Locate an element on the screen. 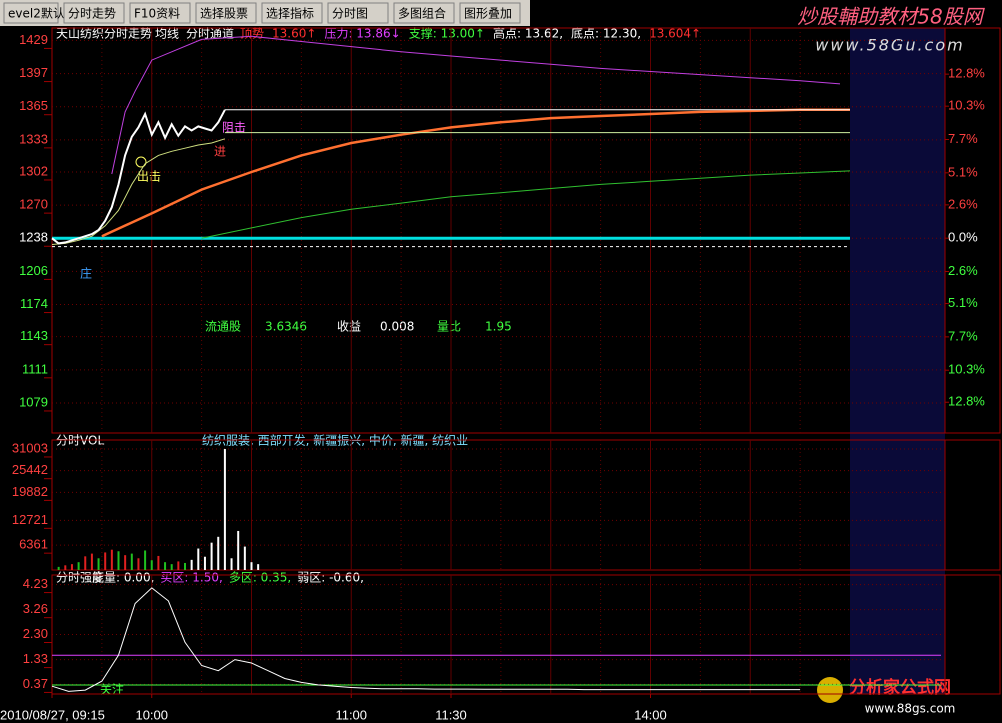  toolbar-label: 多图组合 is located at coordinates (422, 13).